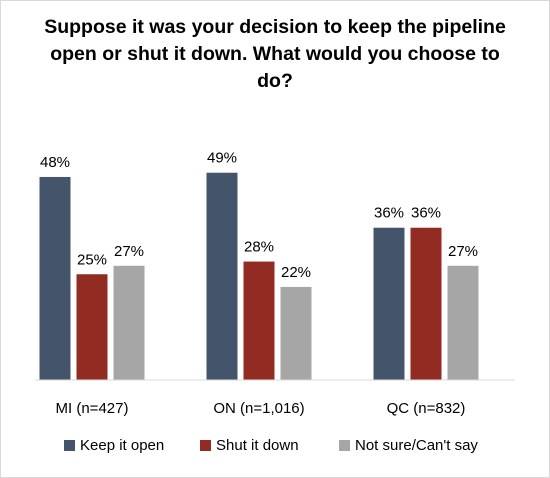 This screenshot has height=478, width=550. What do you see at coordinates (426, 213) in the screenshot?
I see `data-label-2-1: 36%` at bounding box center [426, 213].